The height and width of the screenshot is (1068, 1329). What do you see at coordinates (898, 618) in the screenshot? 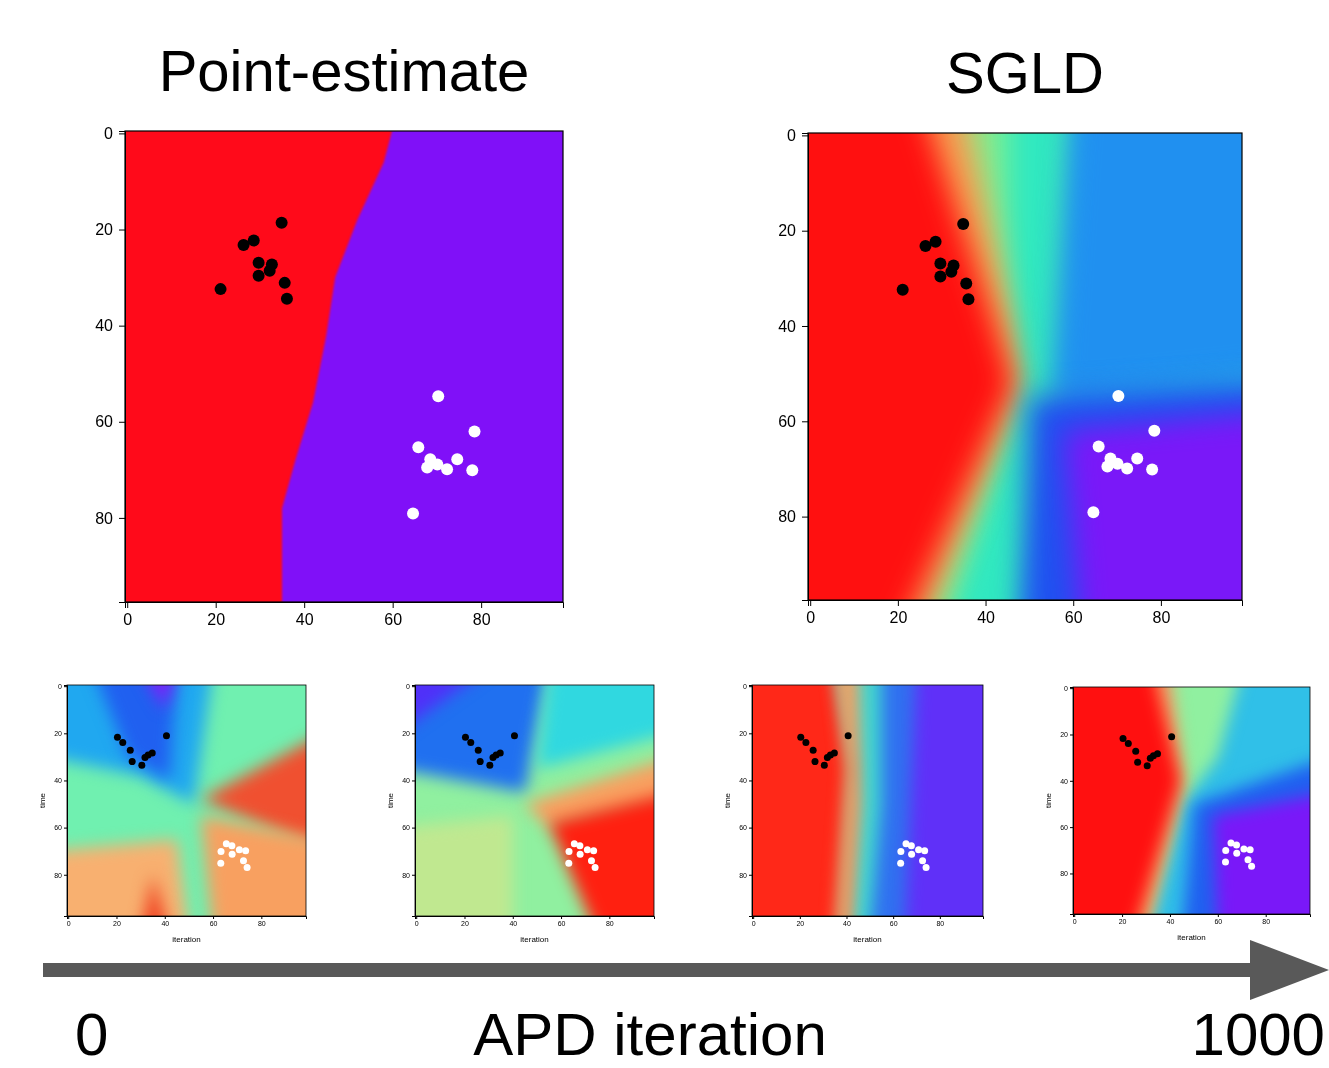
I see `x-tick-label: 20` at bounding box center [898, 618].